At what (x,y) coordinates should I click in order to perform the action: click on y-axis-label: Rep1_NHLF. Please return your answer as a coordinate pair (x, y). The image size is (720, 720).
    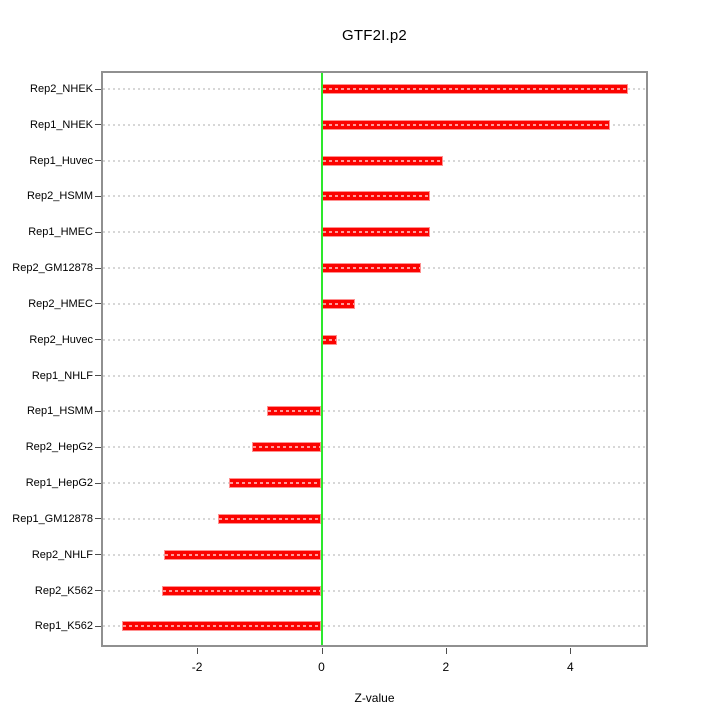
    Looking at the image, I should click on (62, 375).